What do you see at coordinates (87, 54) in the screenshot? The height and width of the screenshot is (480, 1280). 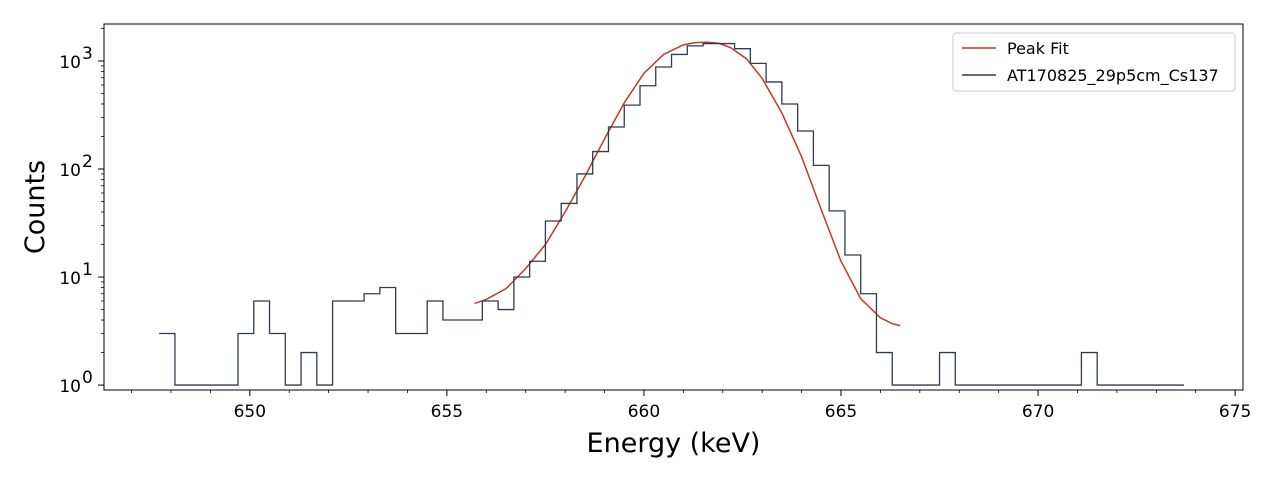 I see `y-tick-exponent: 3` at bounding box center [87, 54].